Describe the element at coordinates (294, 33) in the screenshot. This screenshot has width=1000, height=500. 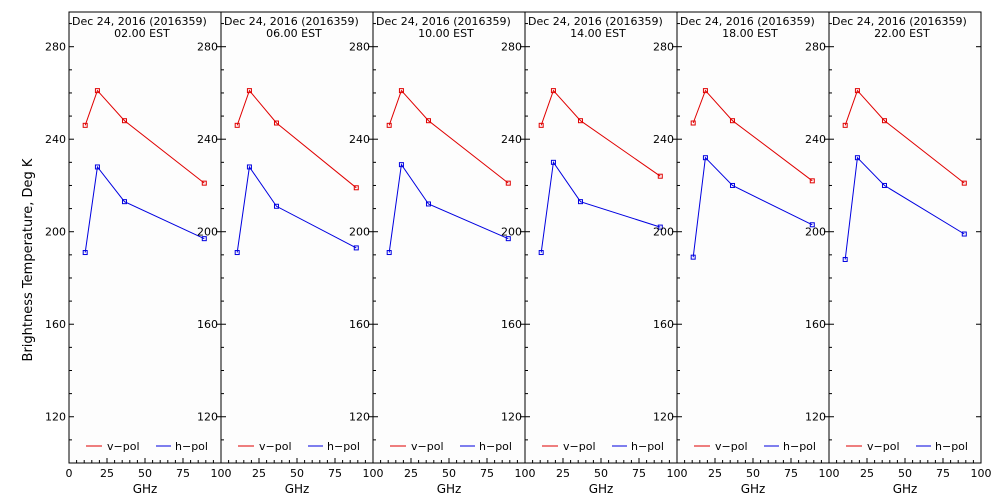
I see `panel-subtitle: 06.00 EST` at that location.